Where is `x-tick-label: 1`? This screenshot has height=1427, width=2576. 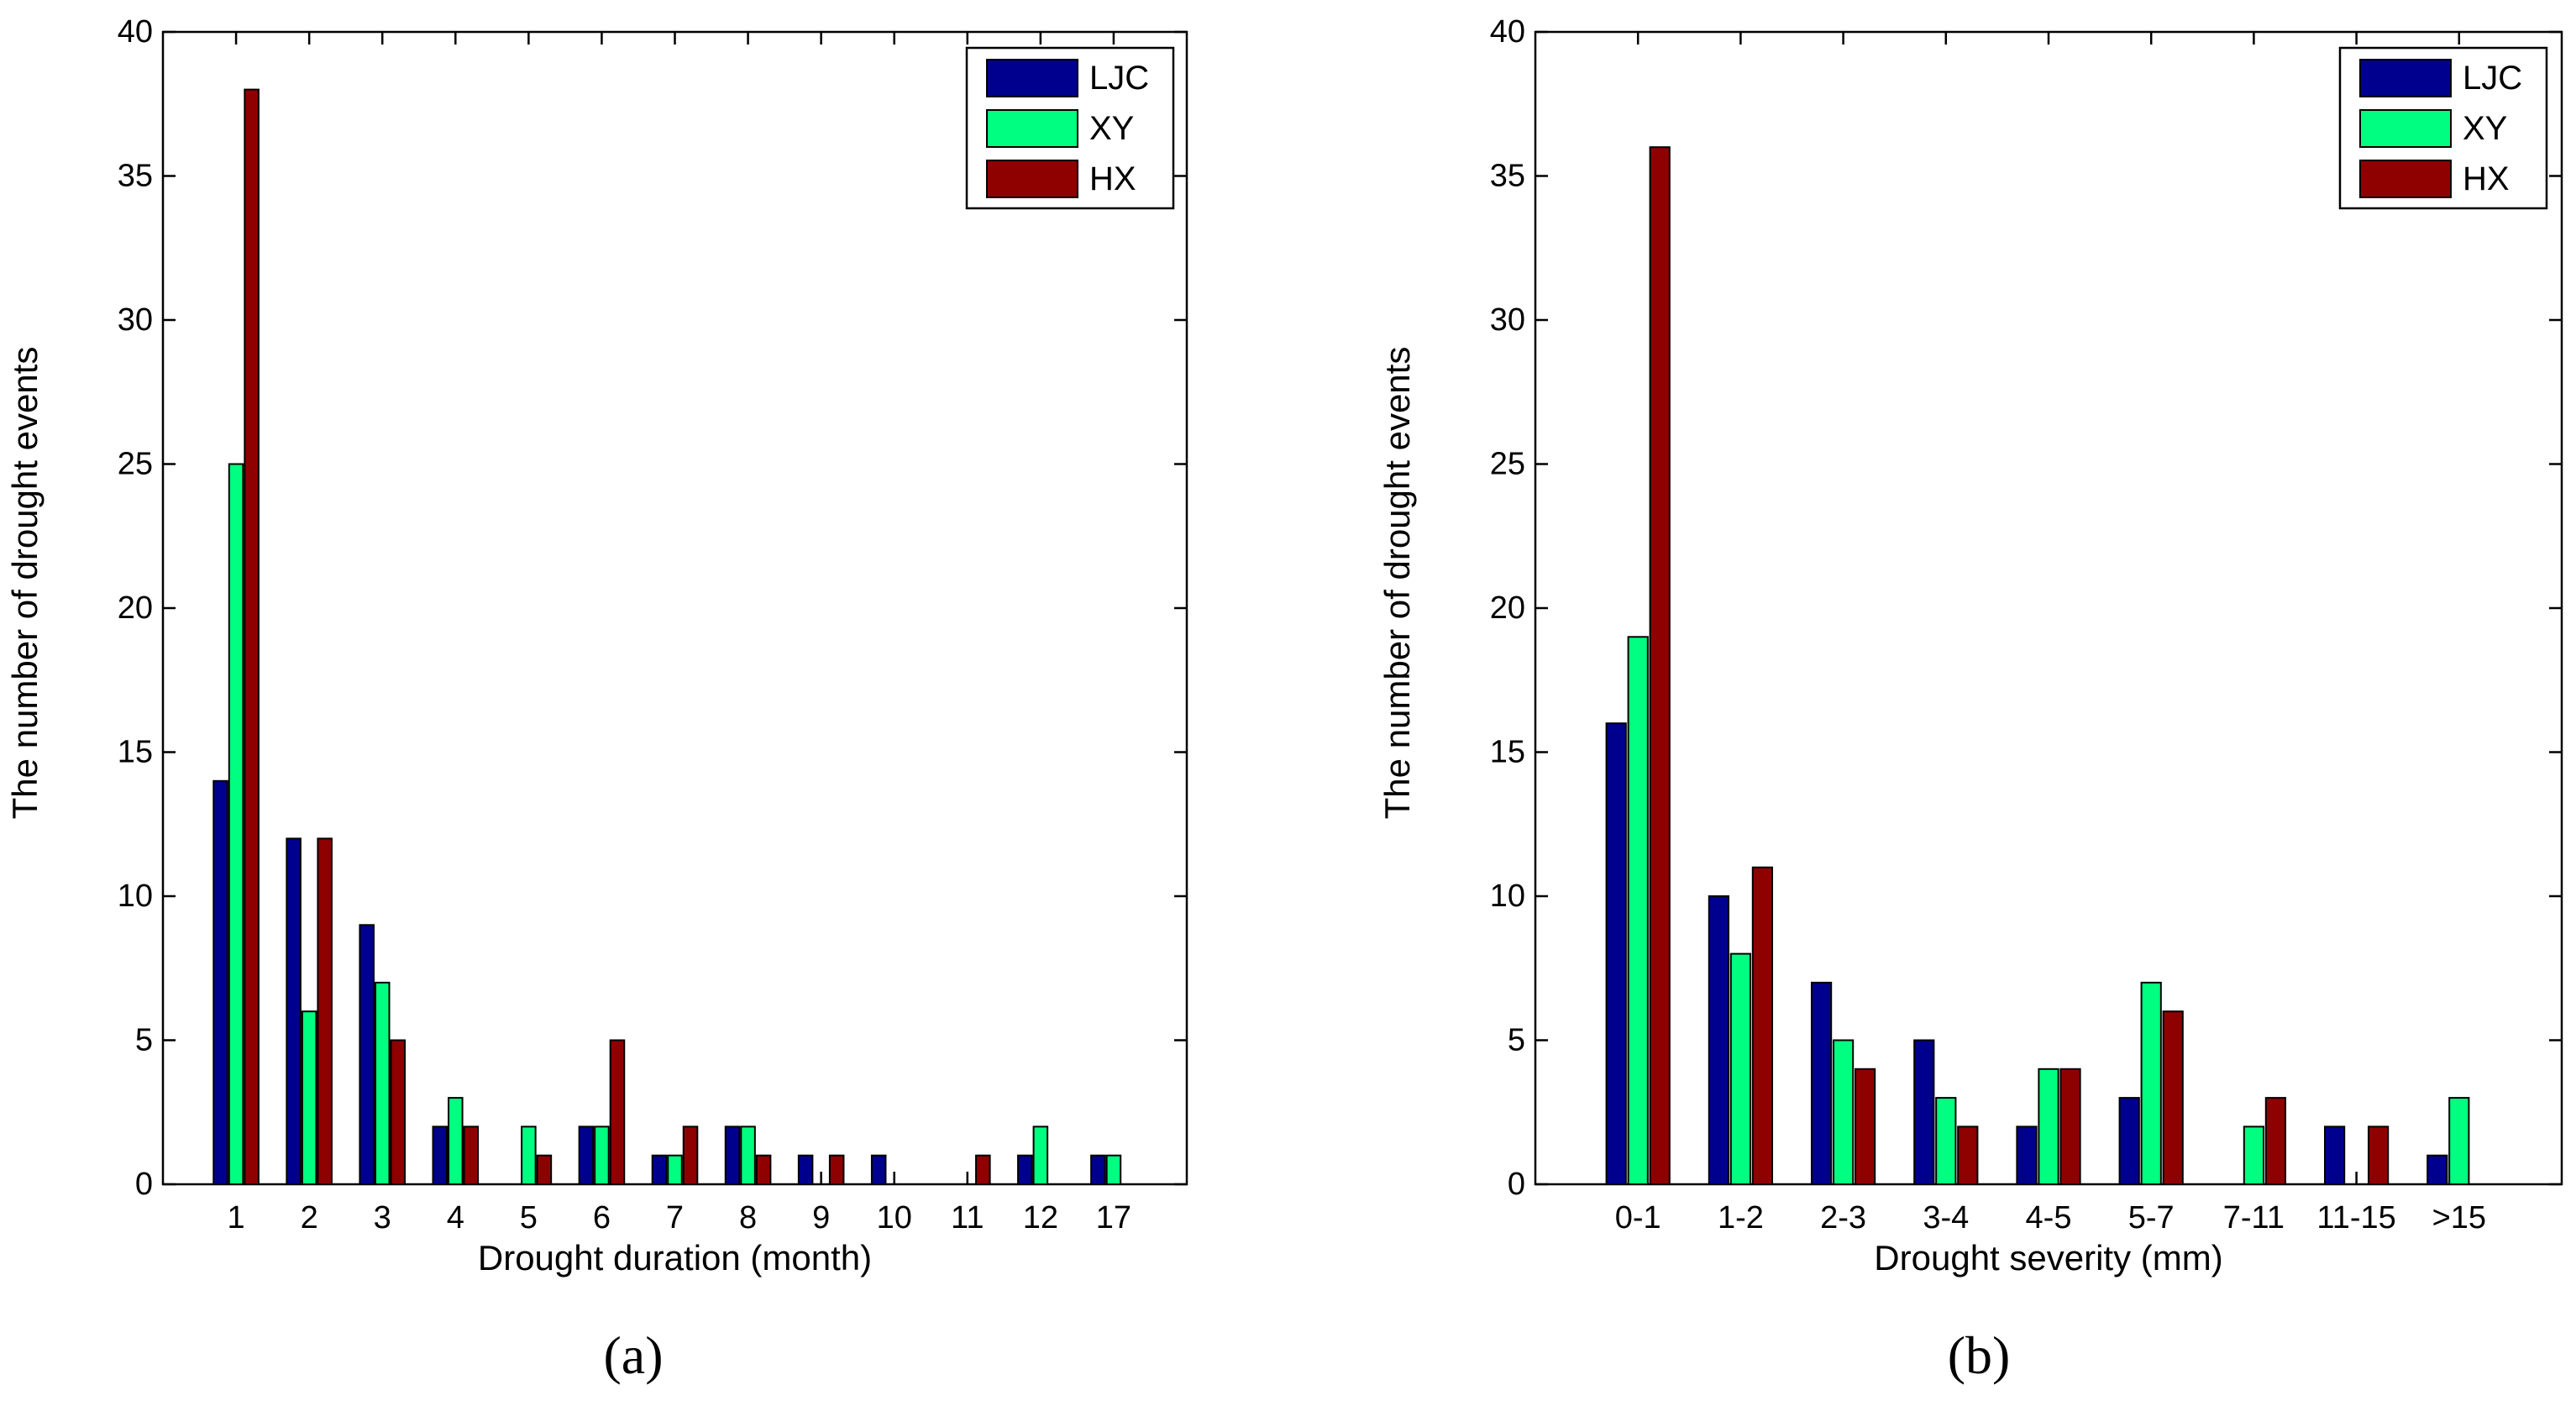
x-tick-label: 1 is located at coordinates (236, 1218).